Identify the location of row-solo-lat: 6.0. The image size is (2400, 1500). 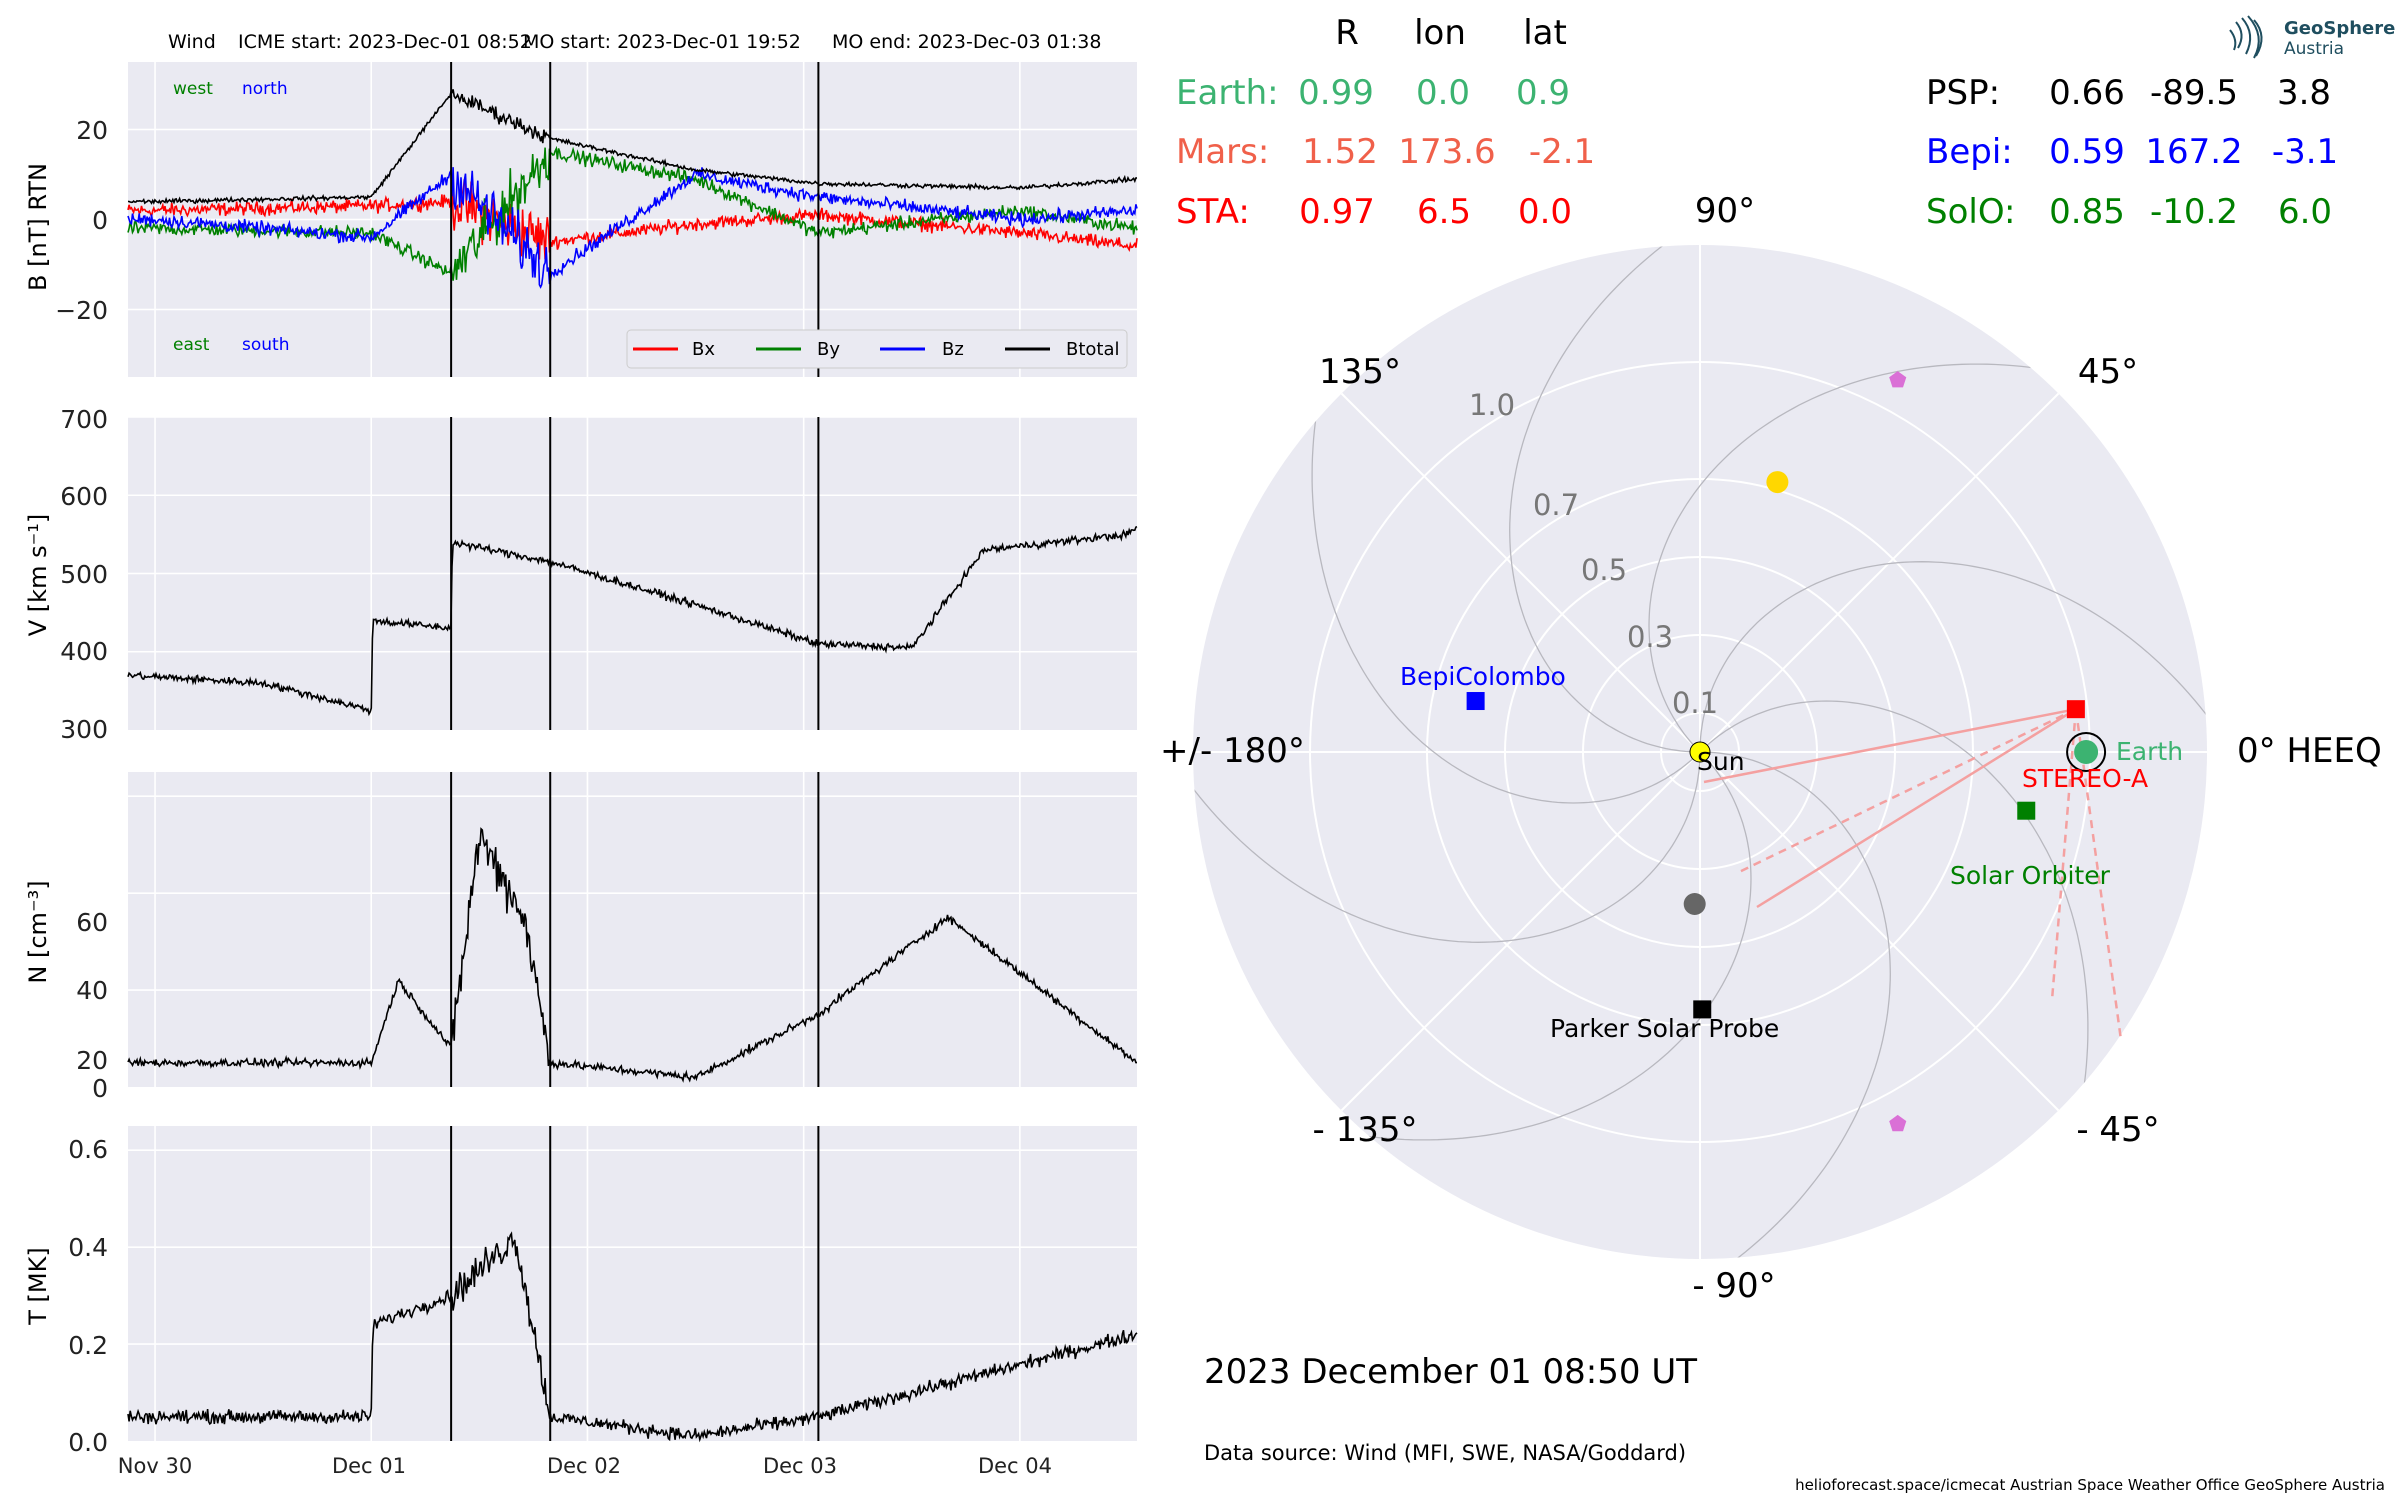
(2305, 212).